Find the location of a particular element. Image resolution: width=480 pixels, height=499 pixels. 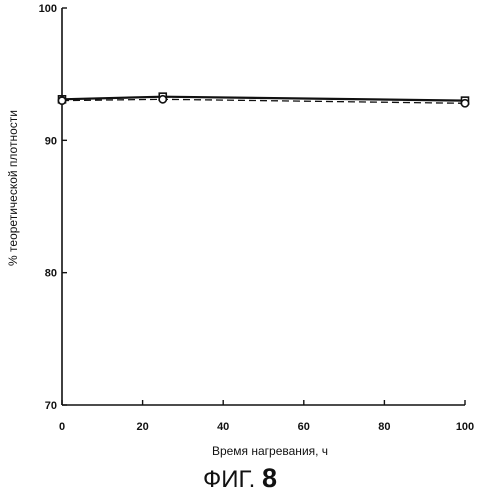

x-tick-label: 60 is located at coordinates (304, 427).